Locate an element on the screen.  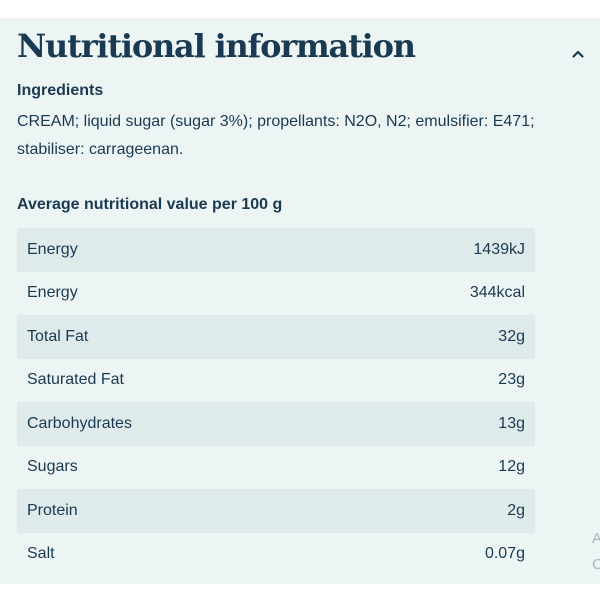
nutrient-value: 0.07g is located at coordinates (504, 554).